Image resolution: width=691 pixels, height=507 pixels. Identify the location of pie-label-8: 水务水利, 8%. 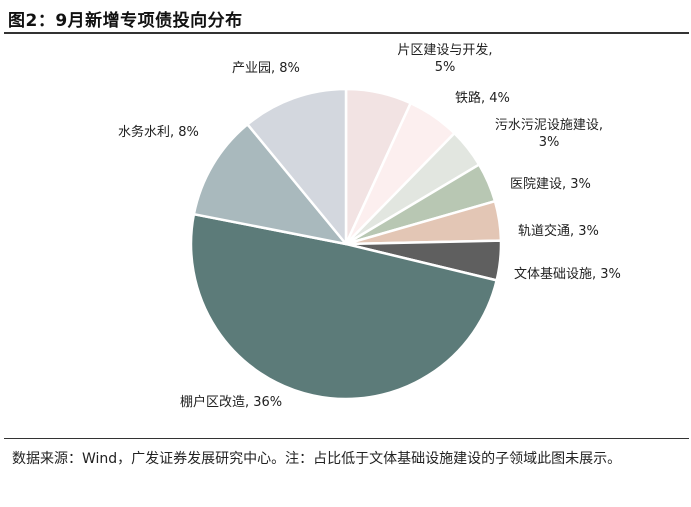
(158, 132).